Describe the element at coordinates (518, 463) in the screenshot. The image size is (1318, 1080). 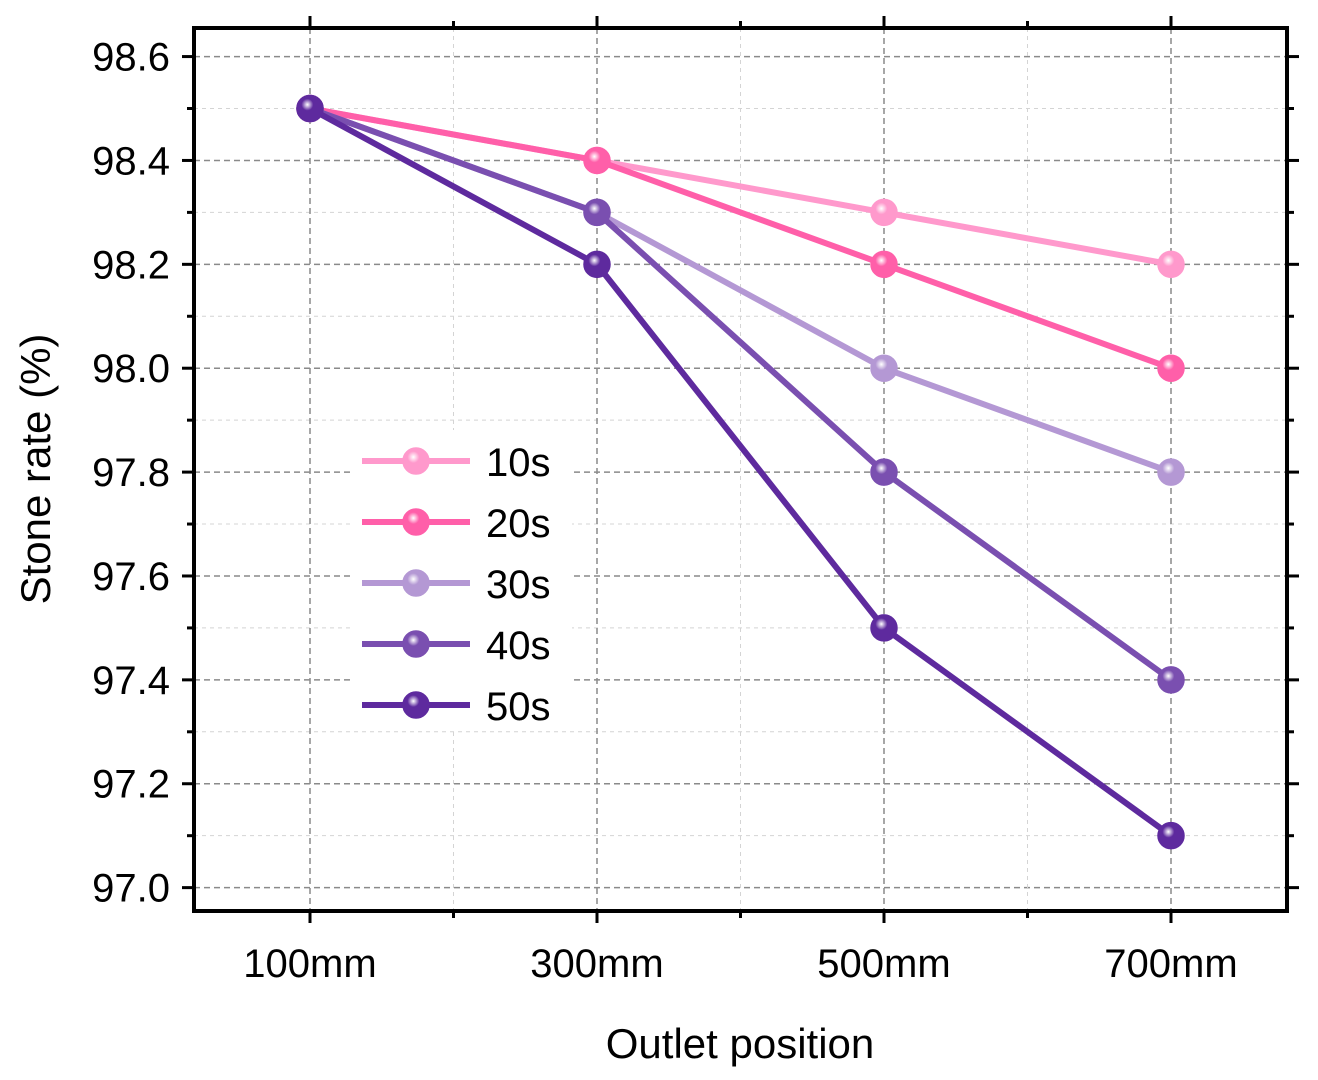
I see `legend-label: 10s` at that location.